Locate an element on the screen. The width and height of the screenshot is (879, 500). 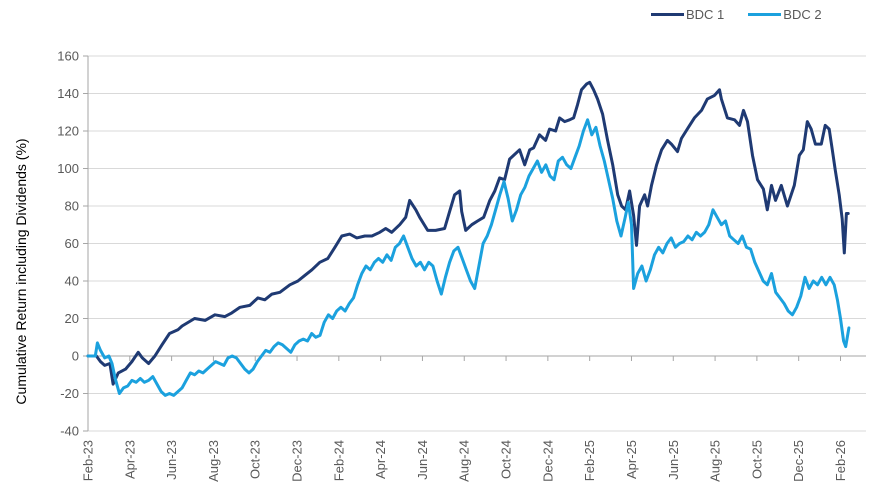
y-tick-label: 120 is located at coordinates (68, 131).